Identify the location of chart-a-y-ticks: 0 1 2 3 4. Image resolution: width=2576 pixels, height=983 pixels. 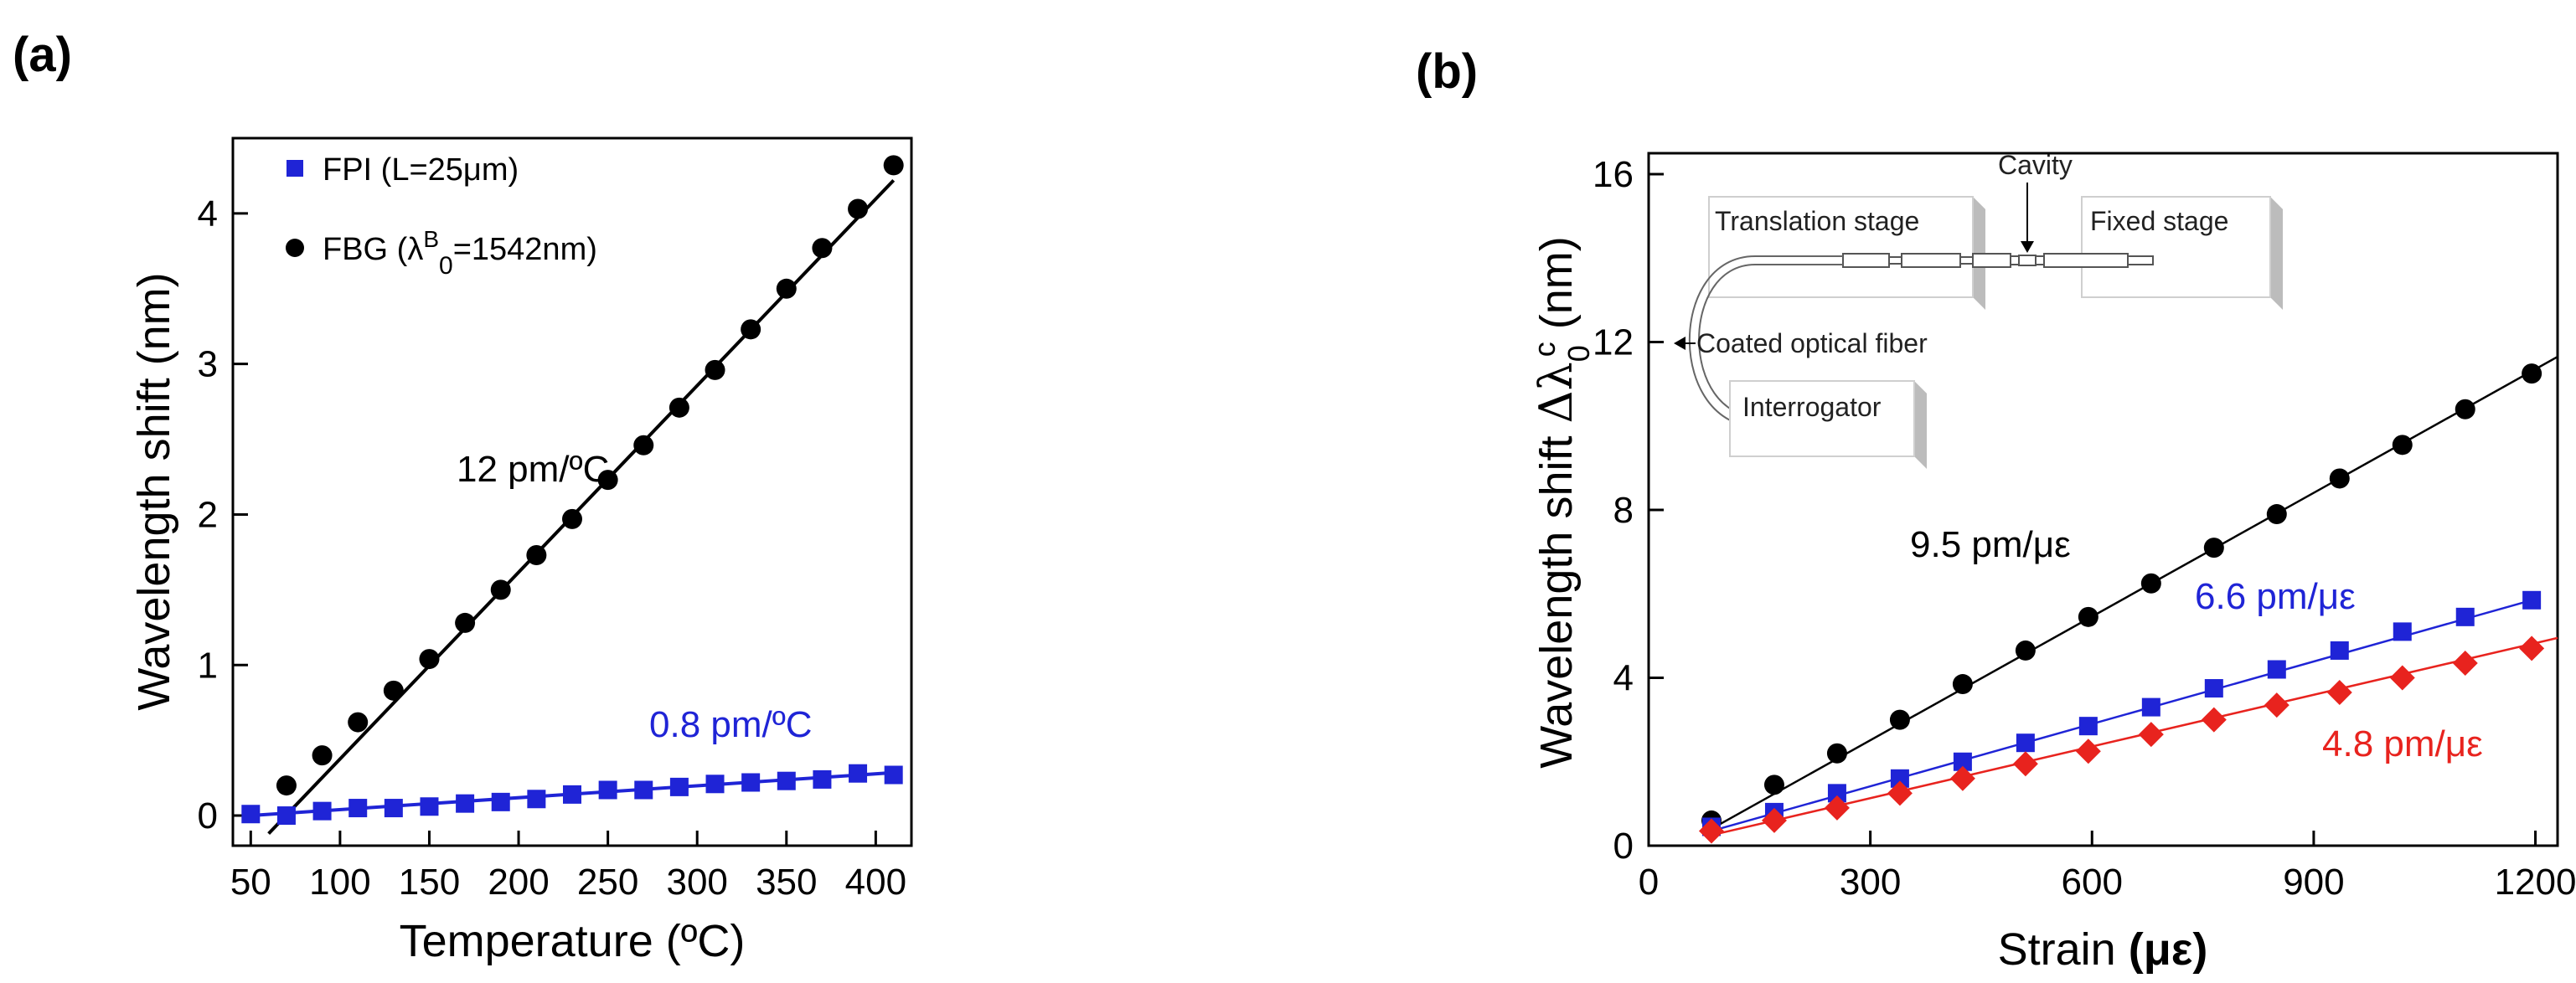
(223, 514).